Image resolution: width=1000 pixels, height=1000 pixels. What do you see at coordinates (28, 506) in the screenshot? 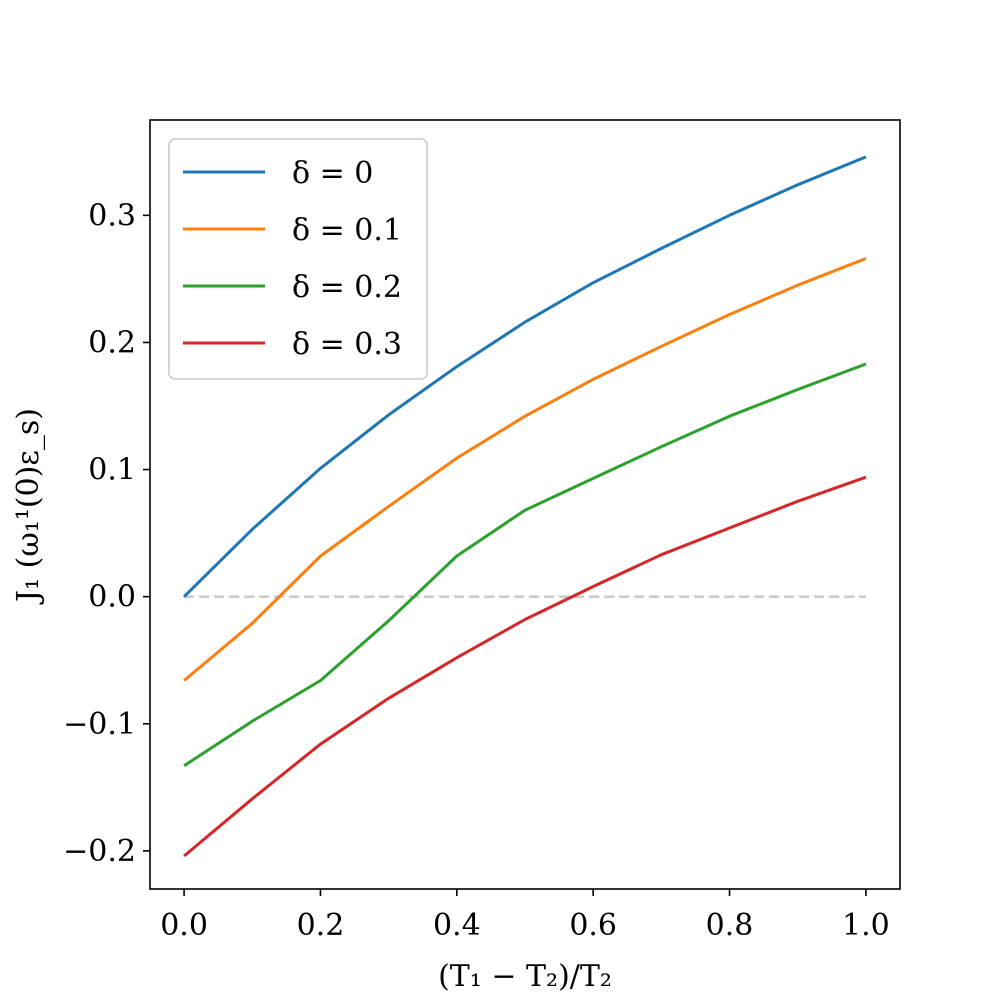
I see `y-axis-label: J₁ (ω₁¹(0)ε_s)` at bounding box center [28, 506].